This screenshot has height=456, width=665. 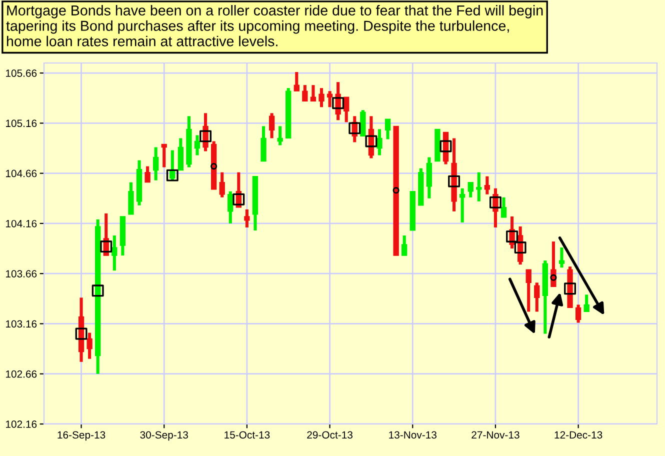 I want to click on y-tick-label: 102.66, so click(x=21, y=374).